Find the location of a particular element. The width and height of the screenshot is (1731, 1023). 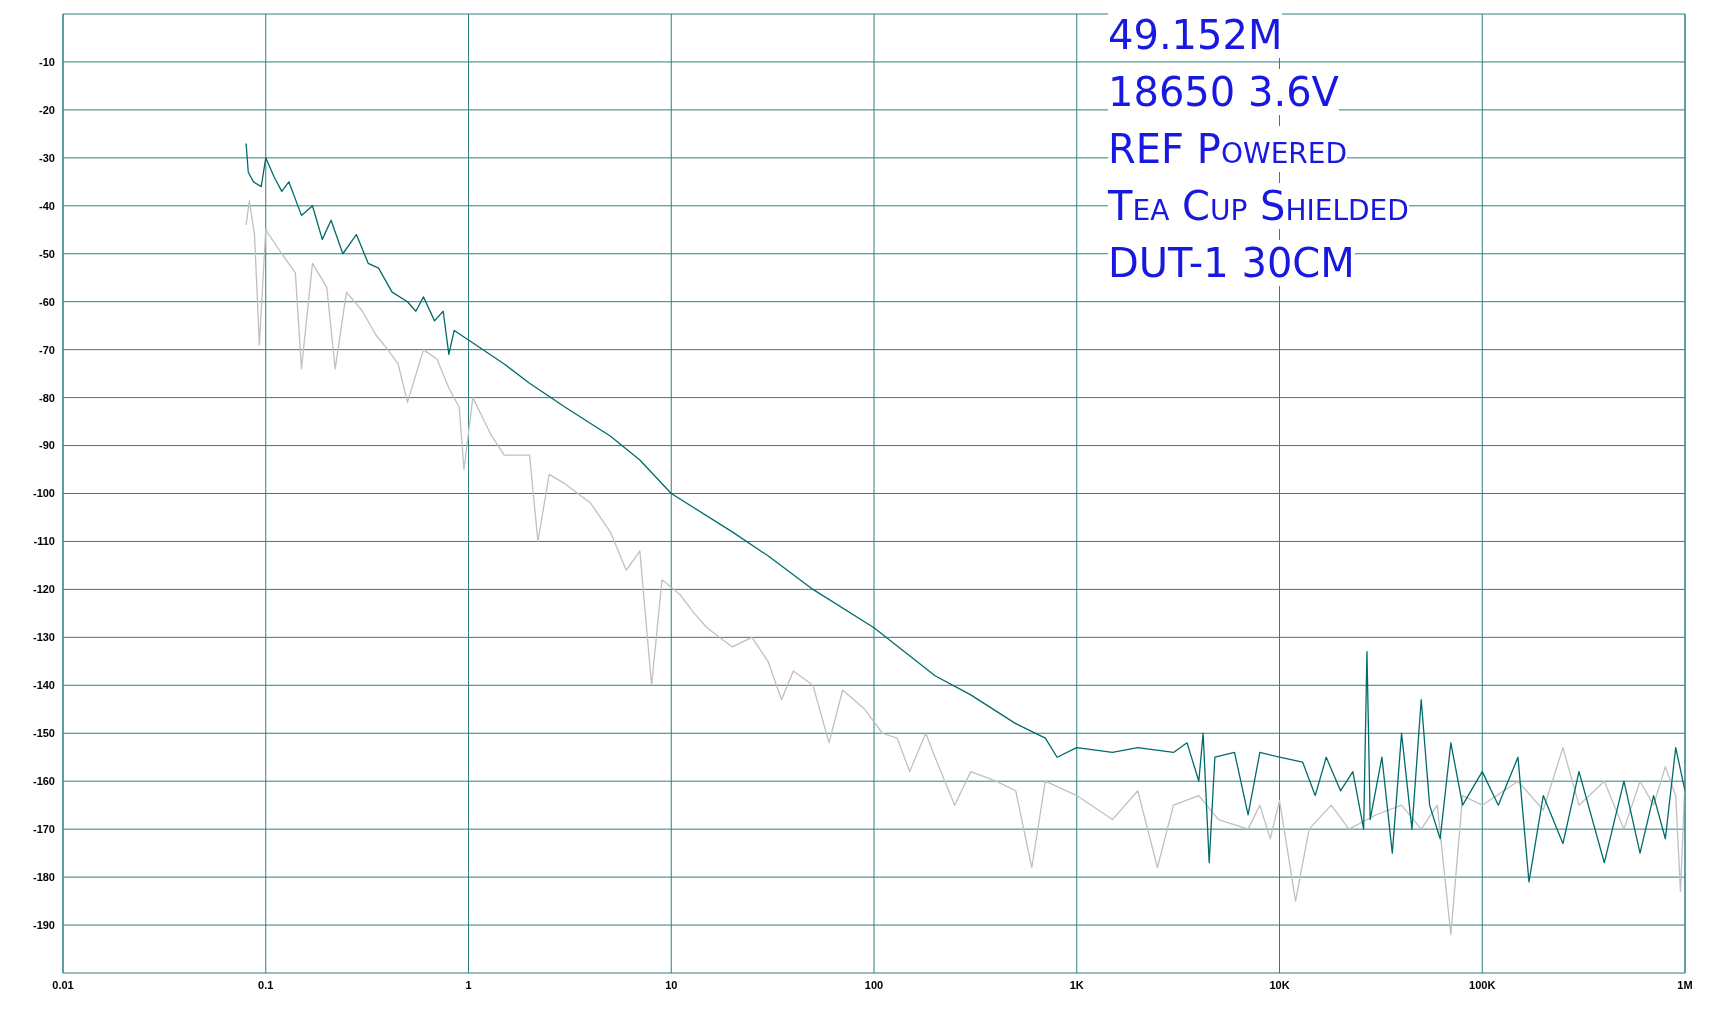

x-tick-label: 10K is located at coordinates (1279, 984).